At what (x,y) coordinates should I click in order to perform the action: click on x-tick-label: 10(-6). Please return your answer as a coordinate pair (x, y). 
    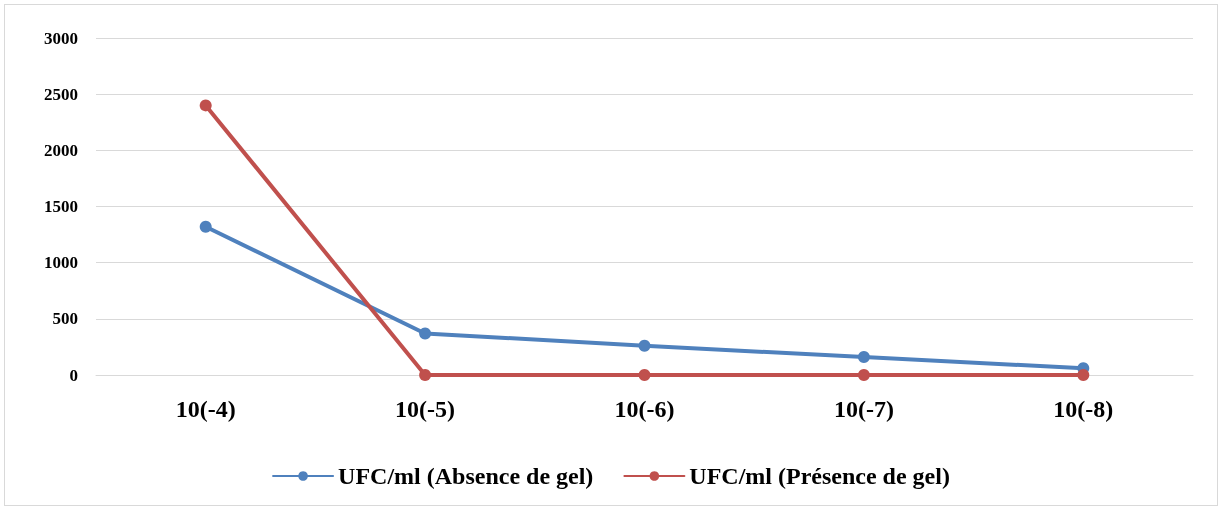
    Looking at the image, I should click on (644, 409).